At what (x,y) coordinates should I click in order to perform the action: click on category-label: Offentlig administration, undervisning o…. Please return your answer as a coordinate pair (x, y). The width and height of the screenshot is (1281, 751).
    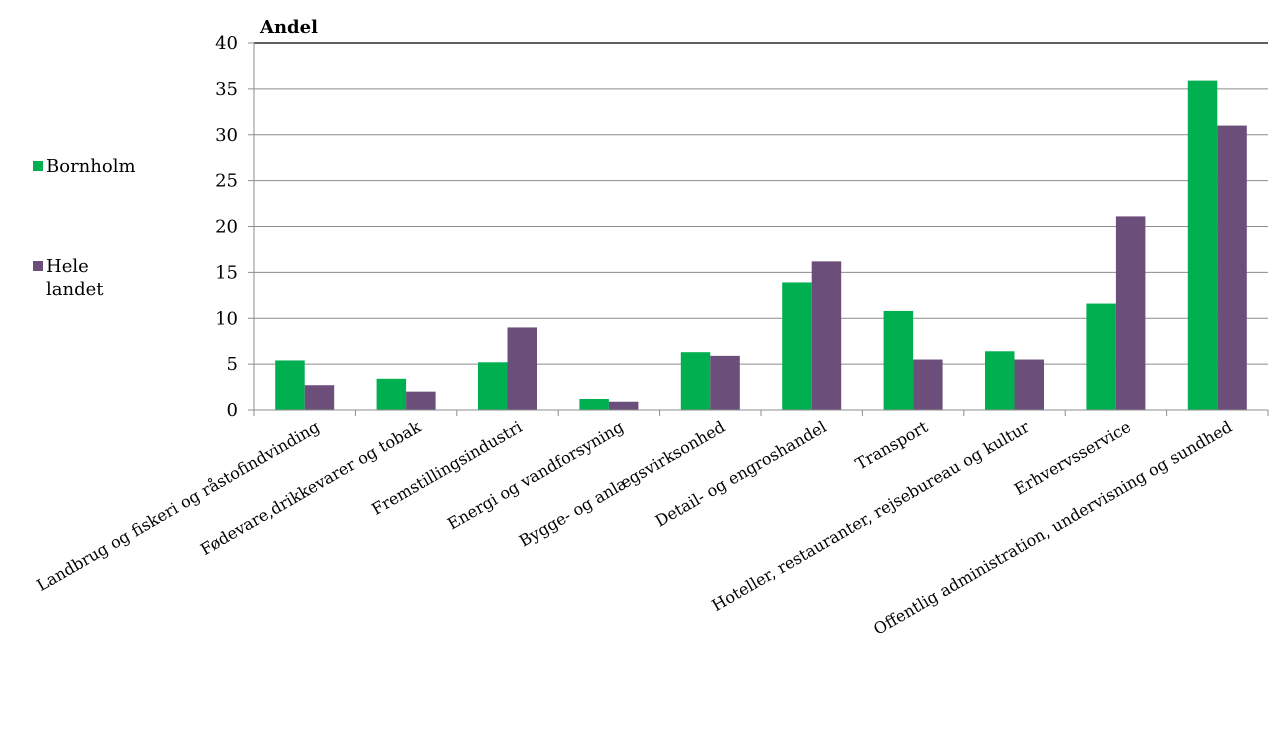
    Looking at the image, I should click on (1052, 528).